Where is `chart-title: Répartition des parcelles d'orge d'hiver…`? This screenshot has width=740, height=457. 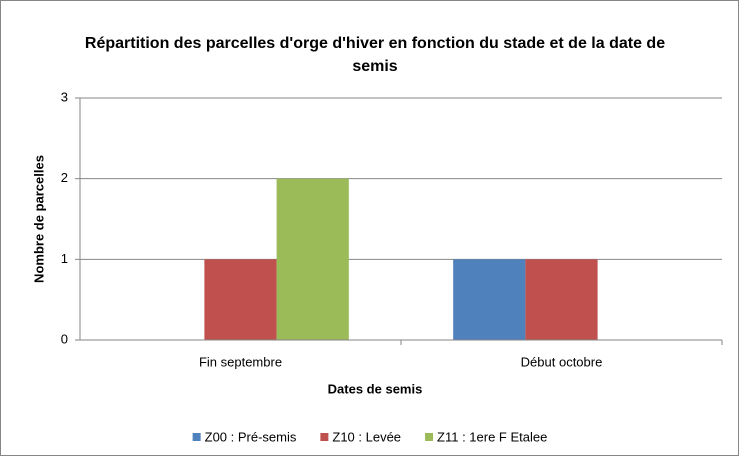 chart-title: Répartition des parcelles d'orge d'hiver… is located at coordinates (375, 55).